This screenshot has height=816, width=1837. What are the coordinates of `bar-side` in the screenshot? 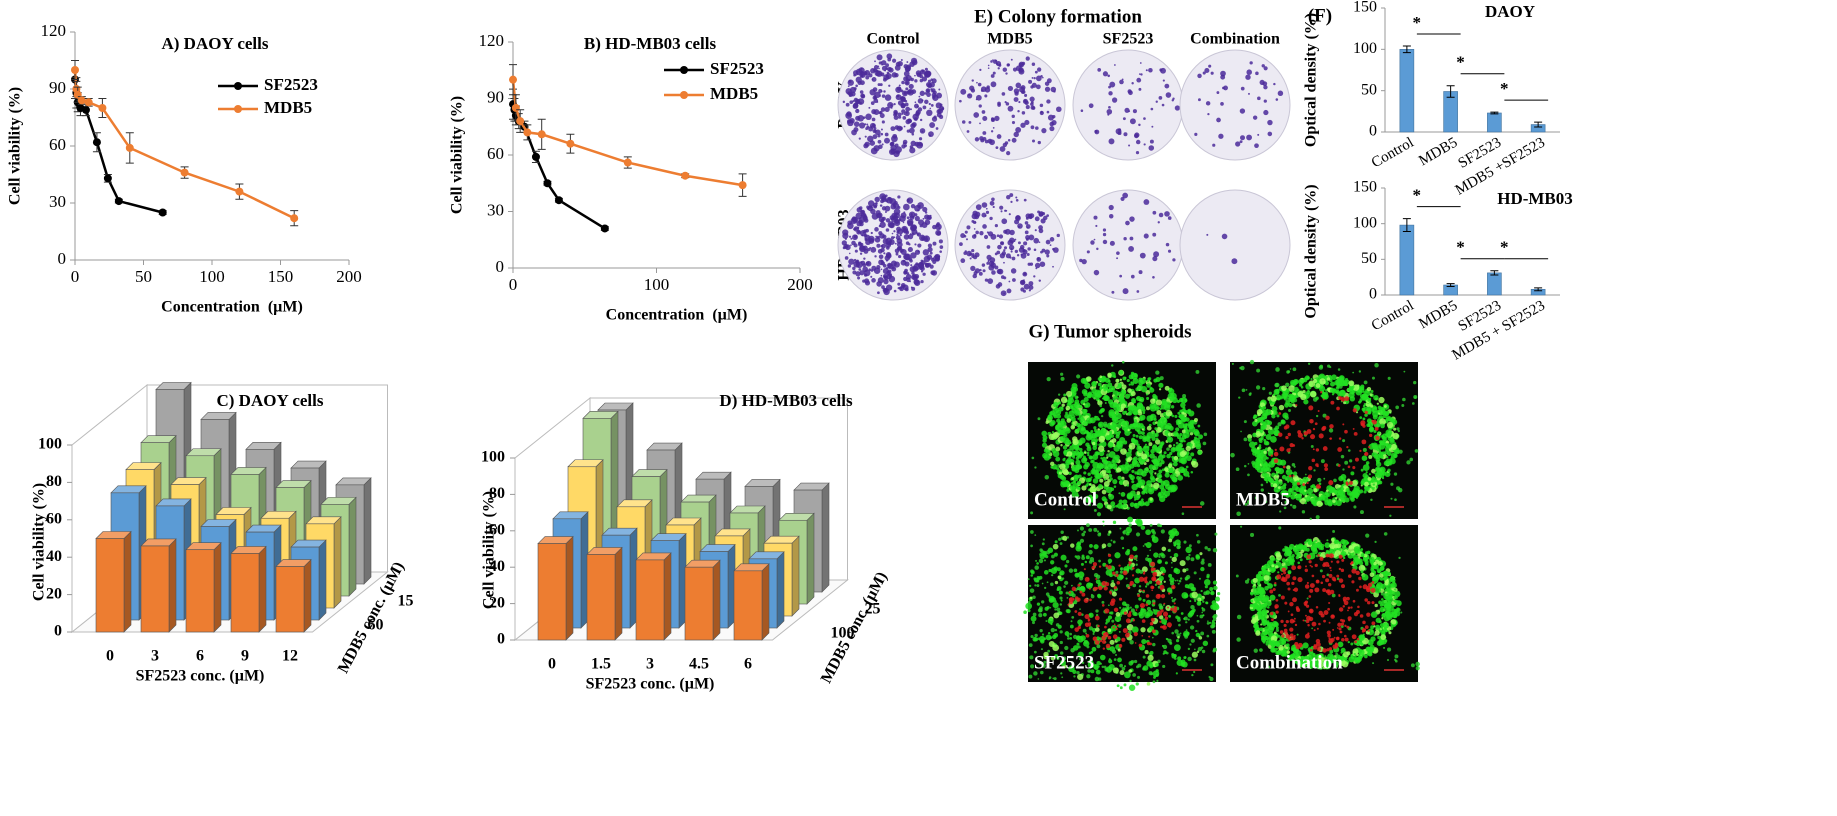 It's located at (825, 537).